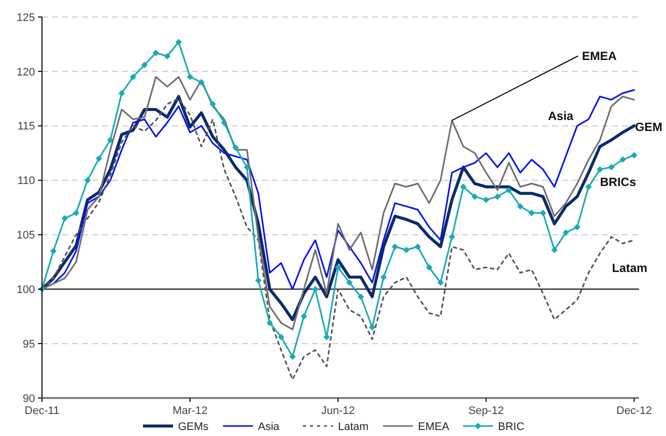 Image resolution: width=666 pixels, height=436 pixels. What do you see at coordinates (561, 116) in the screenshot?
I see `annotation: Asia` at bounding box center [561, 116].